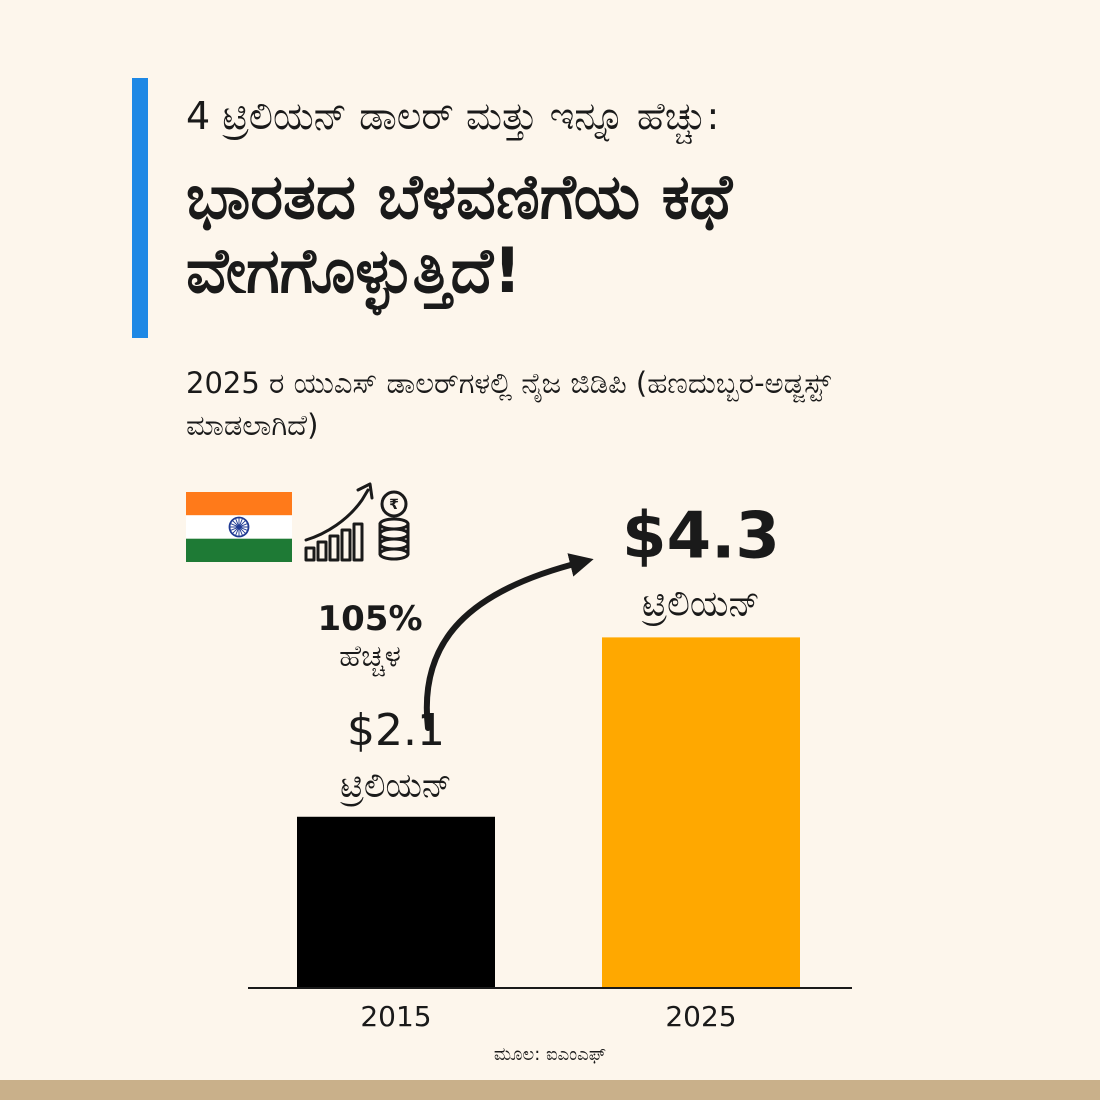 The width and height of the screenshot is (1100, 1100). What do you see at coordinates (453, 116) in the screenshot?
I see `title-kicker: 4 ಟ್ರಿಲಿಯನ್ ಡಾಲರ್ ಮತ್ತು ಇನ್ನೂ ಹೆಚ್ಚು:` at bounding box center [453, 116].